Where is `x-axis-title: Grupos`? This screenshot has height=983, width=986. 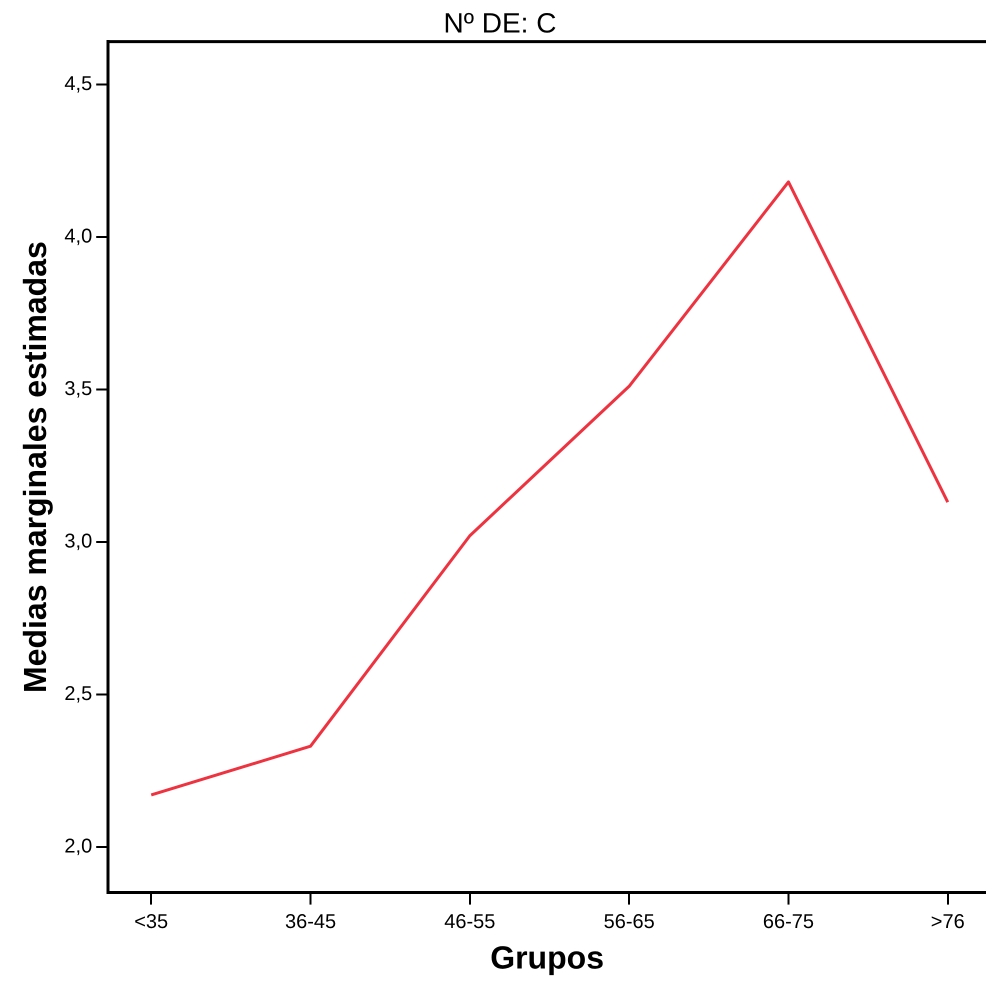
x-axis-title: Grupos is located at coordinates (547, 958).